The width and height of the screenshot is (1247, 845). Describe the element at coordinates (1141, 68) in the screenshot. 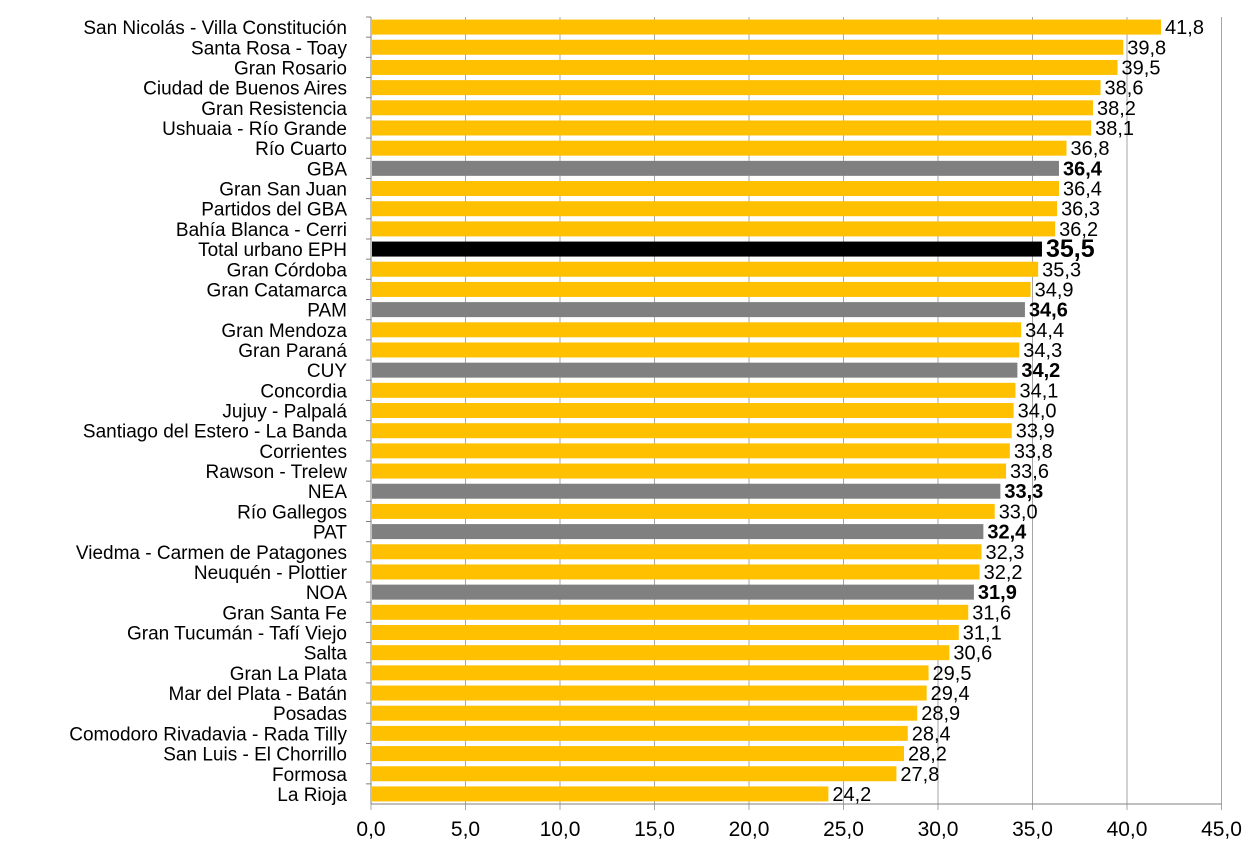

I see `value-label: 39,5` at that location.